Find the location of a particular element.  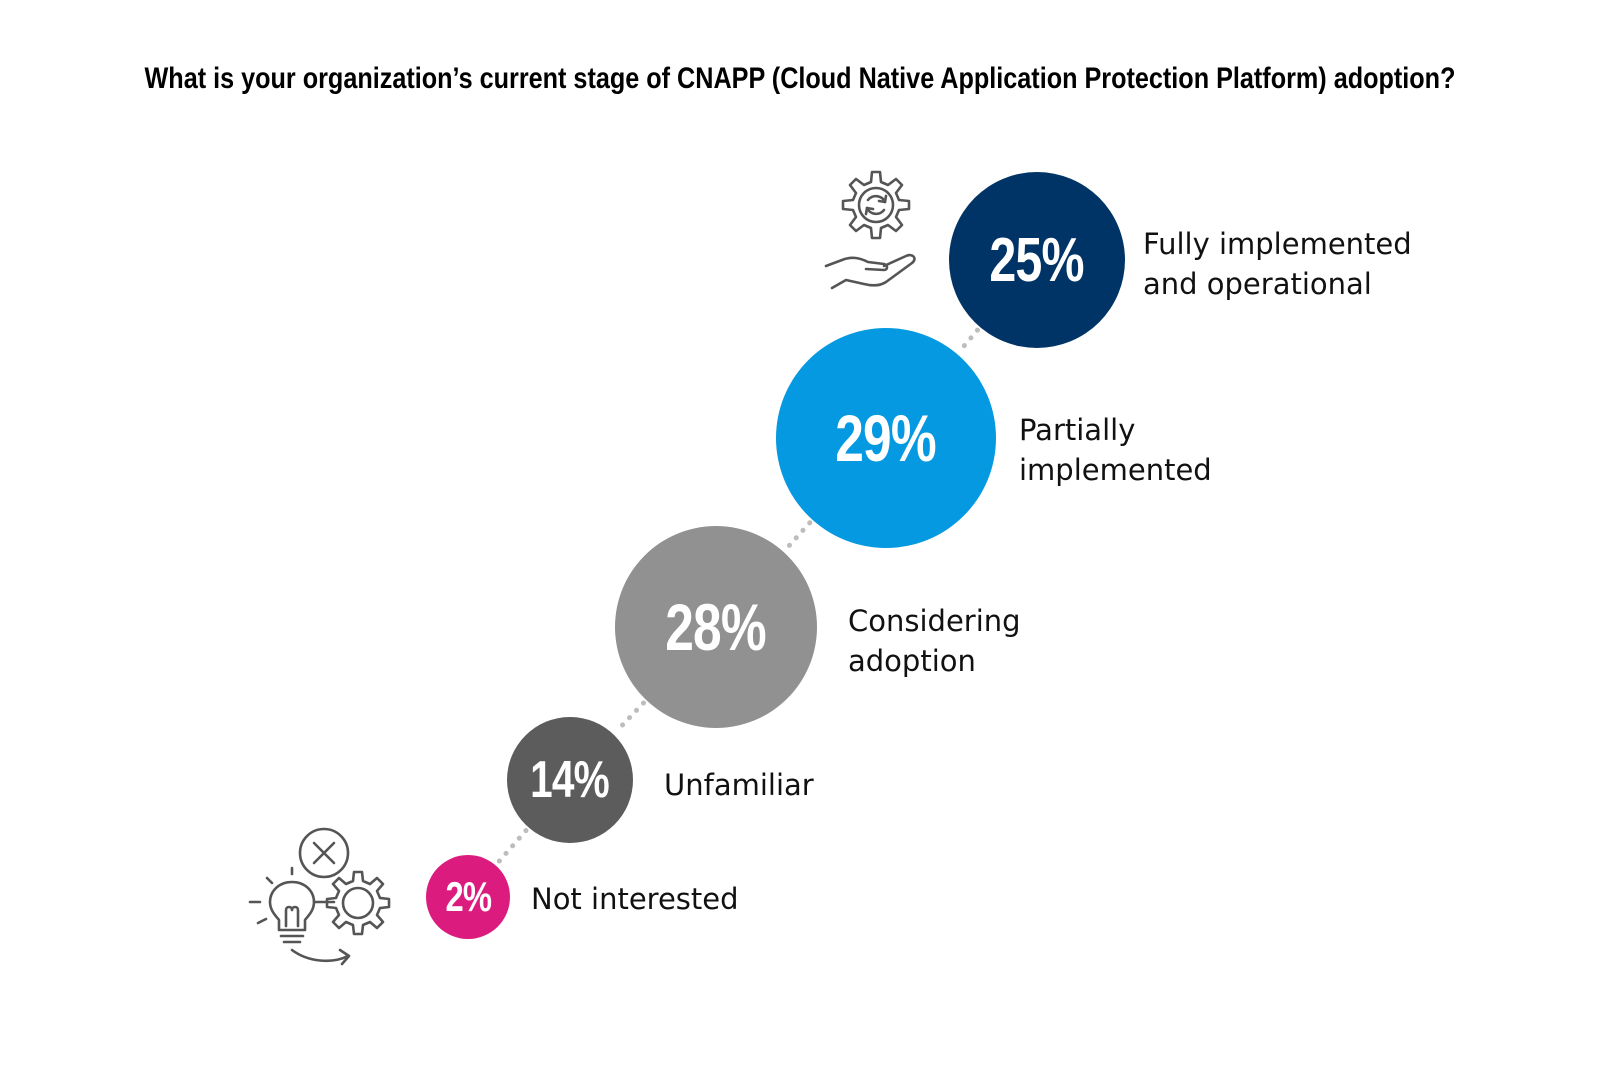

bubble-label-line: Unfamiliar is located at coordinates (739, 785).